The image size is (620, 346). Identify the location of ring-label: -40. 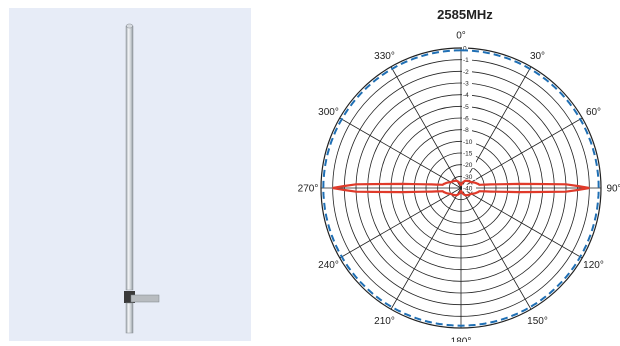
(468, 189).